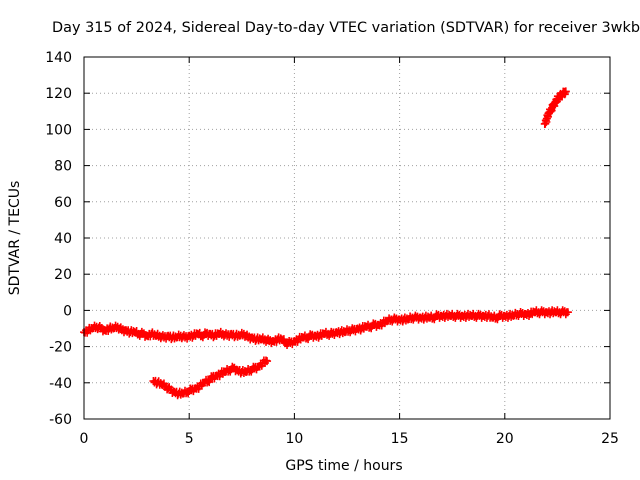  What do you see at coordinates (505, 439) in the screenshot?
I see `x-tick-label: 20` at bounding box center [505, 439].